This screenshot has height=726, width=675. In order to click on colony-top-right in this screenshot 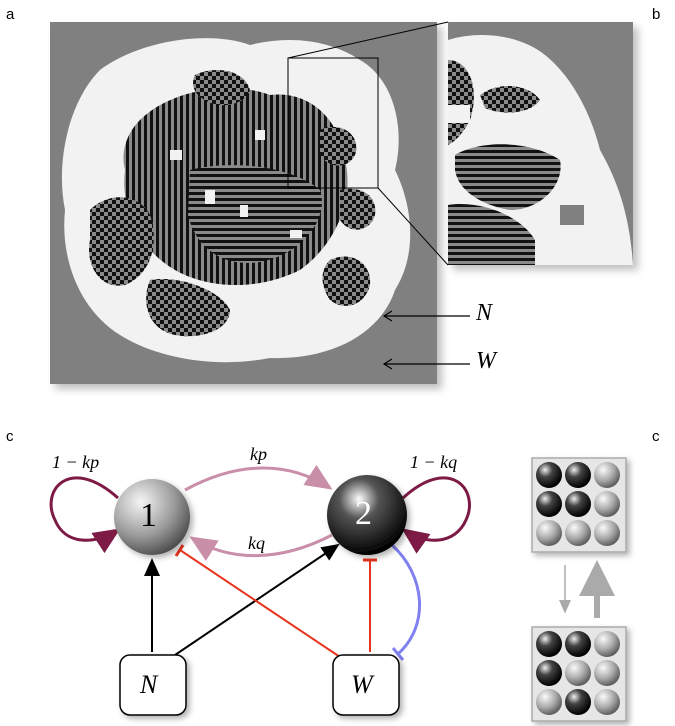, I will do `click(338, 146)`.